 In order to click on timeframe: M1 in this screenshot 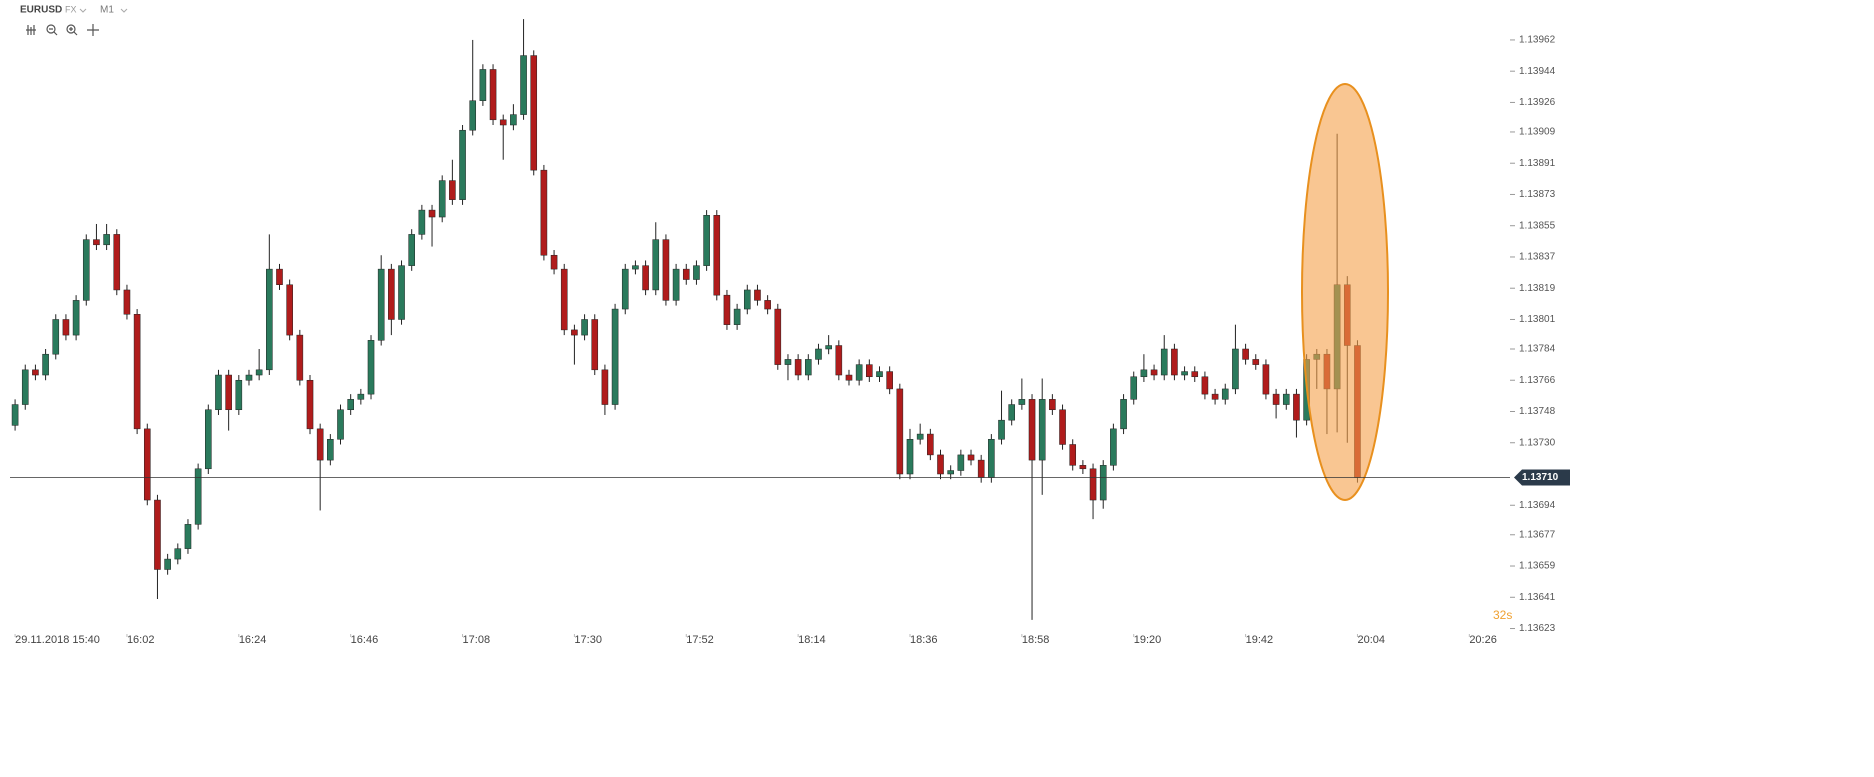, I will do `click(107, 10)`.